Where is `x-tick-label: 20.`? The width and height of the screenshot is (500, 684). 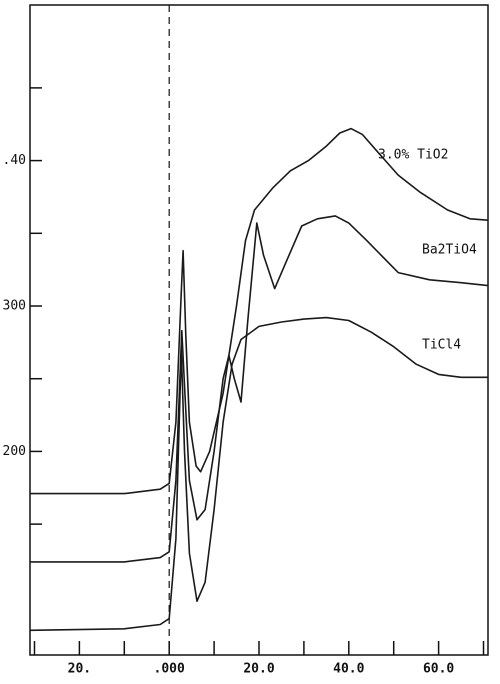 x-tick-label: 20. is located at coordinates (79, 669).